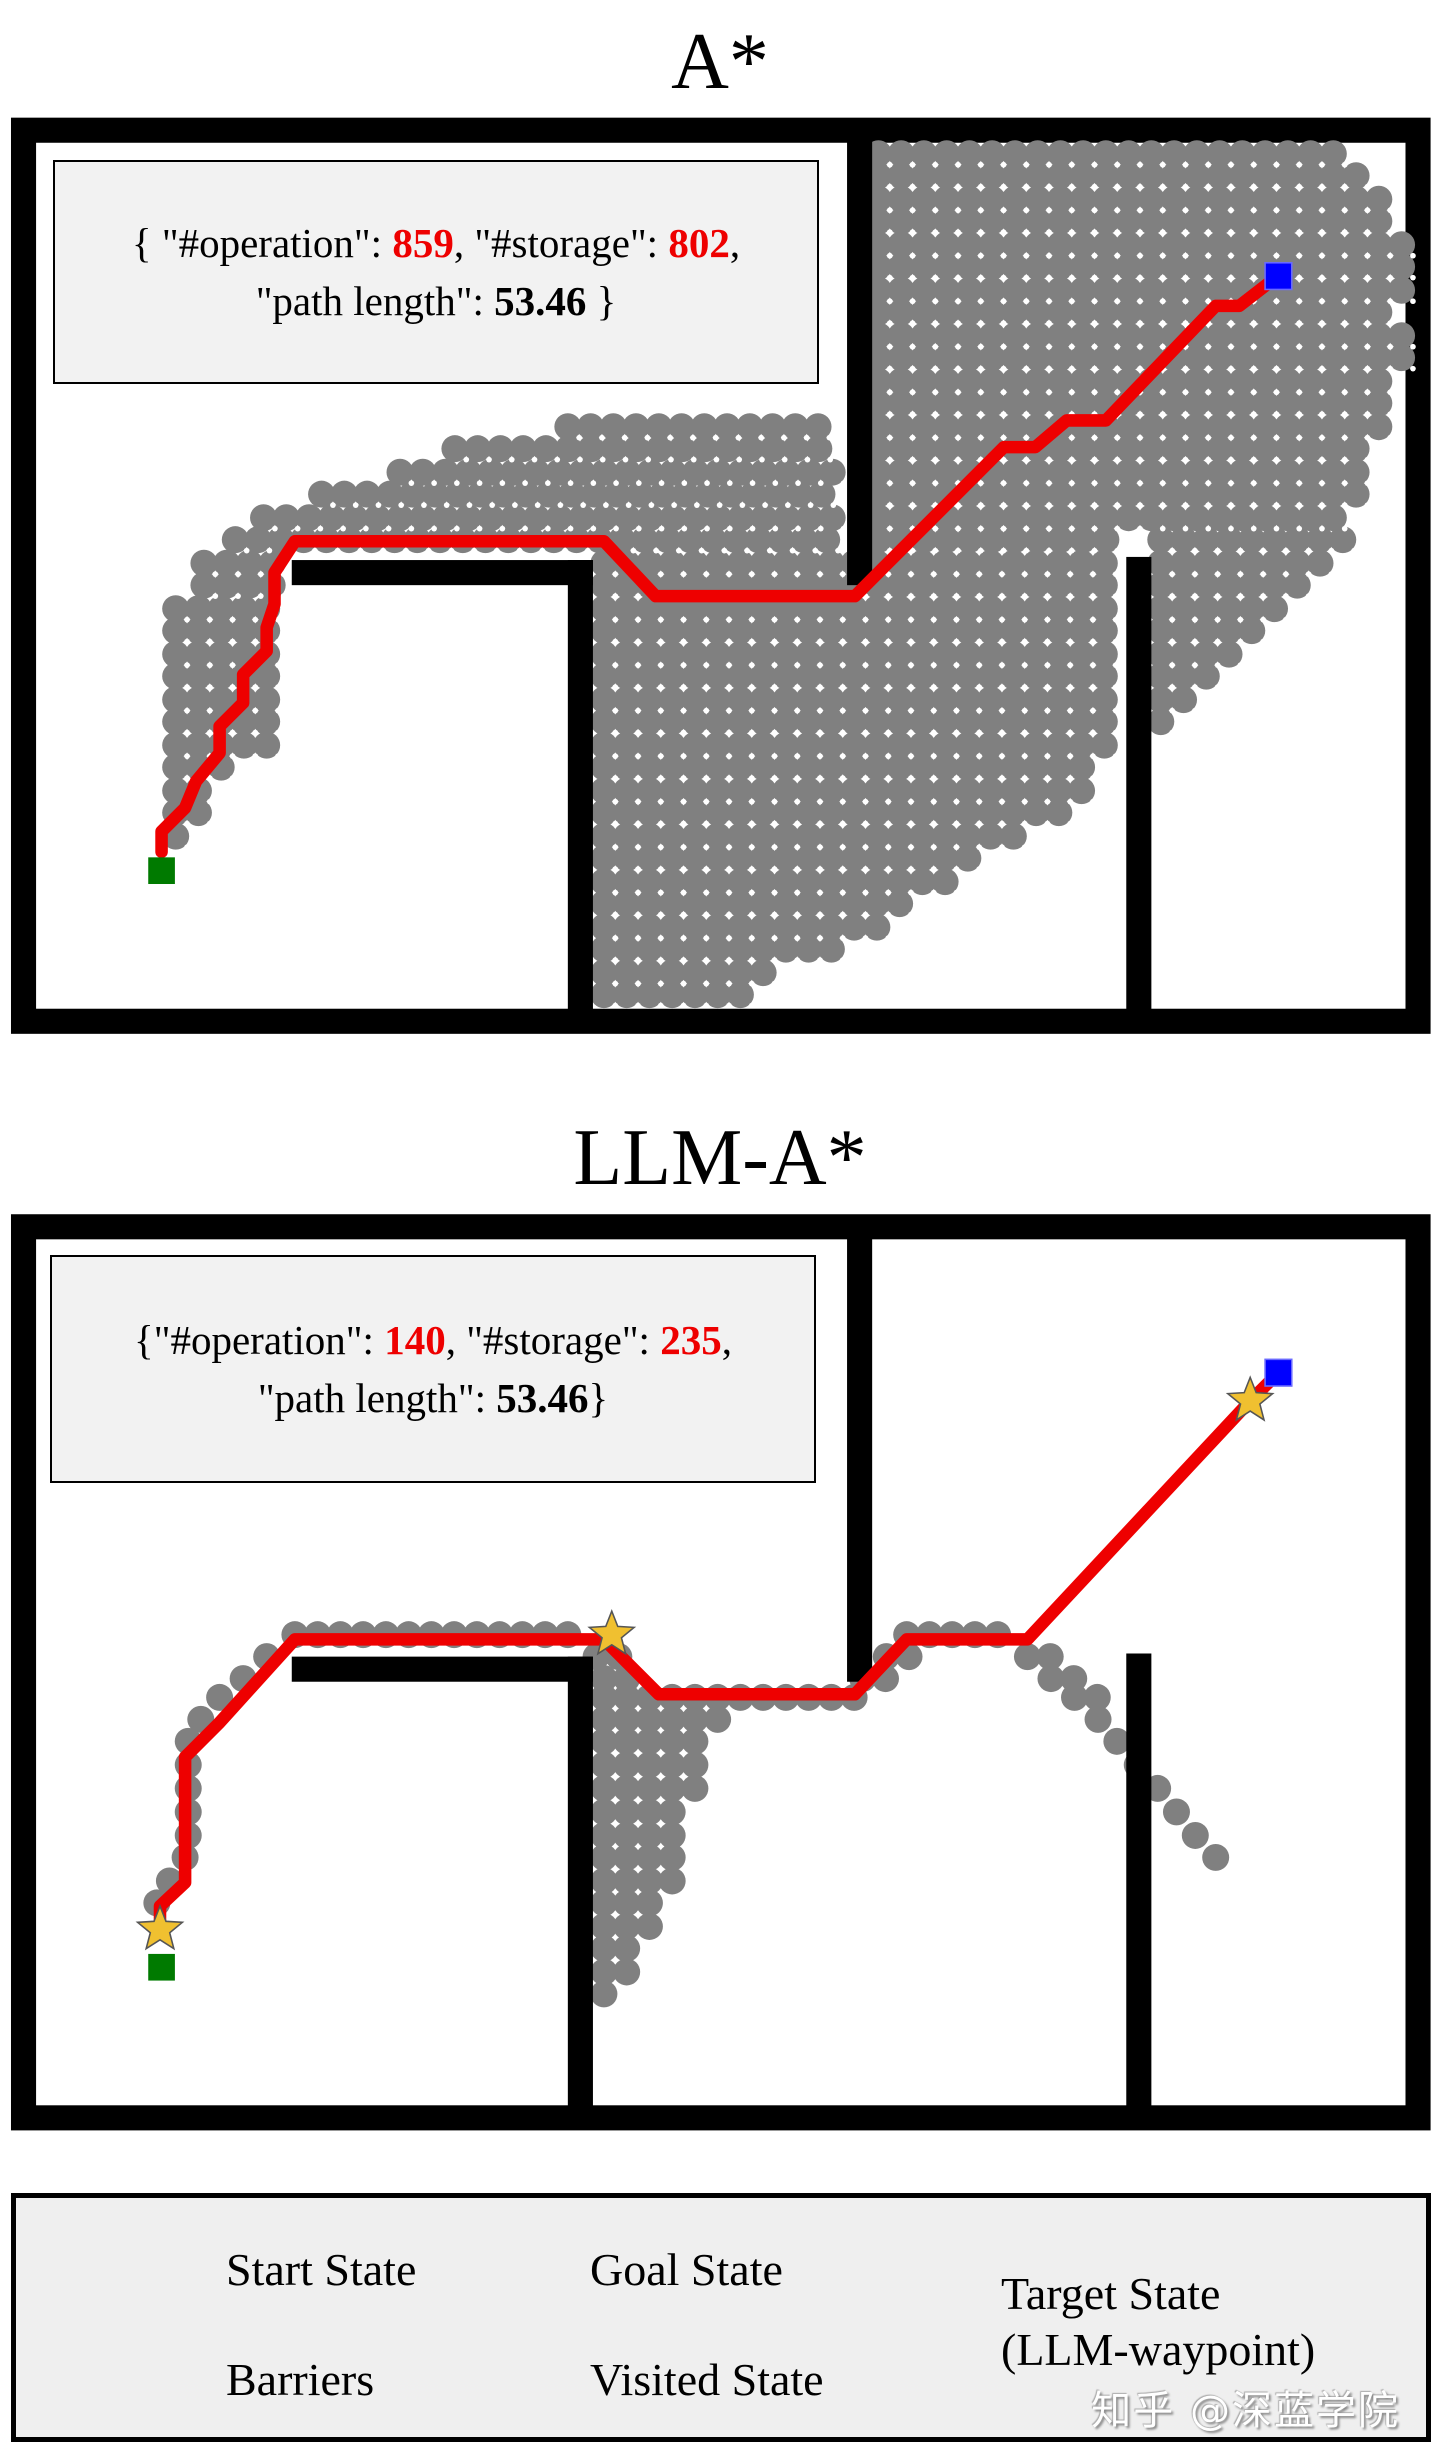 The height and width of the screenshot is (2452, 1440). I want to click on legend-barriers: Barriers, so click(300, 2379).